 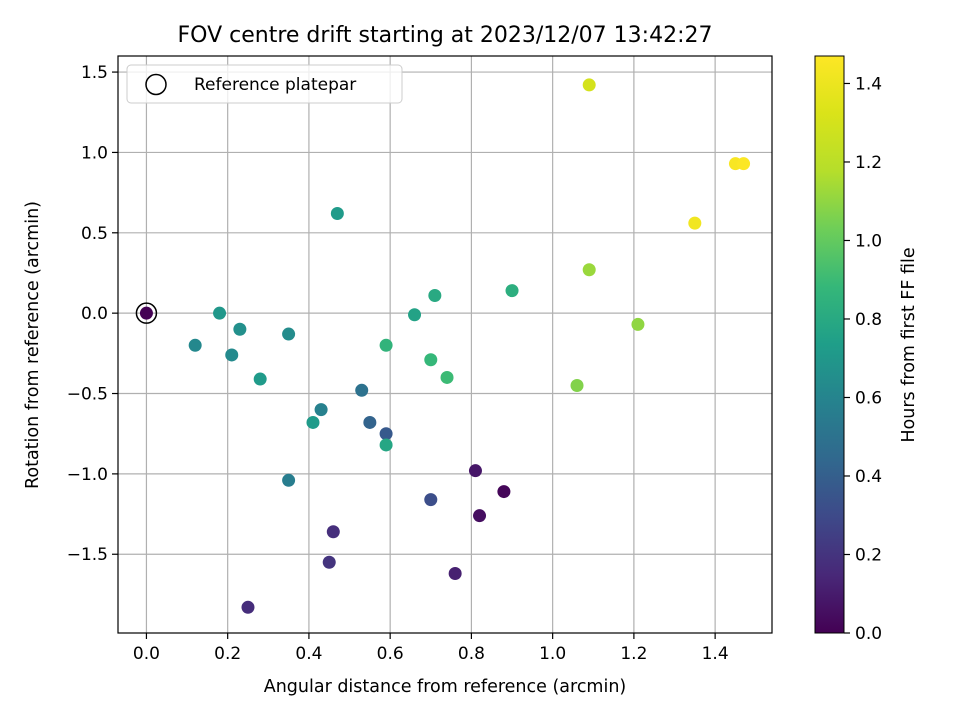 What do you see at coordinates (87, 475) in the screenshot?
I see `y-tick-label: −1.0` at bounding box center [87, 475].